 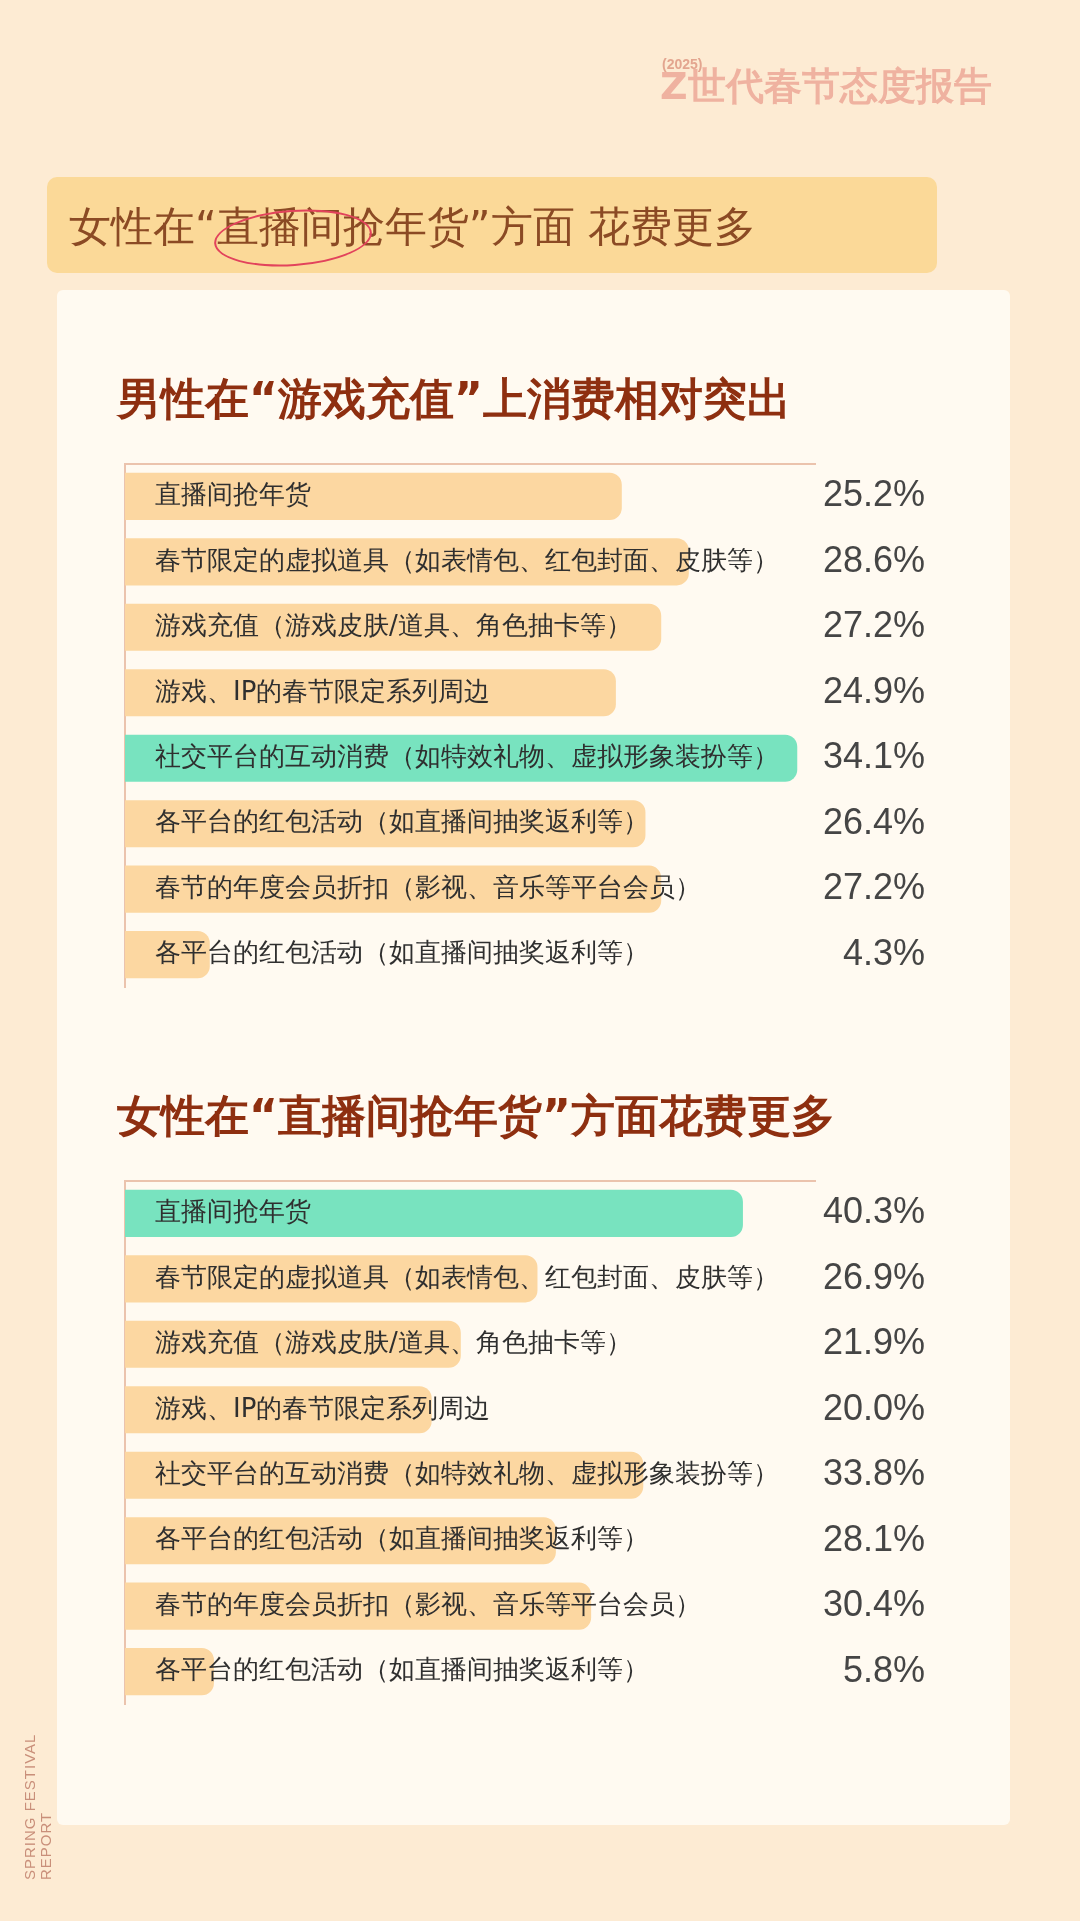 I want to click on data-label: 4.3%, so click(x=883, y=952).